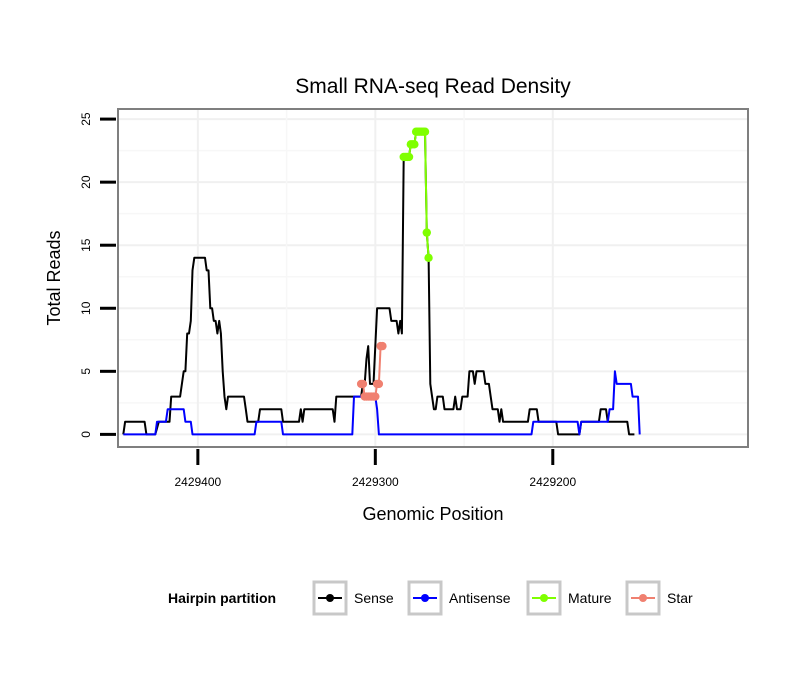 This screenshot has width=810, height=690. What do you see at coordinates (480, 598) in the screenshot?
I see `legend-label-antisense: Antisense` at bounding box center [480, 598].